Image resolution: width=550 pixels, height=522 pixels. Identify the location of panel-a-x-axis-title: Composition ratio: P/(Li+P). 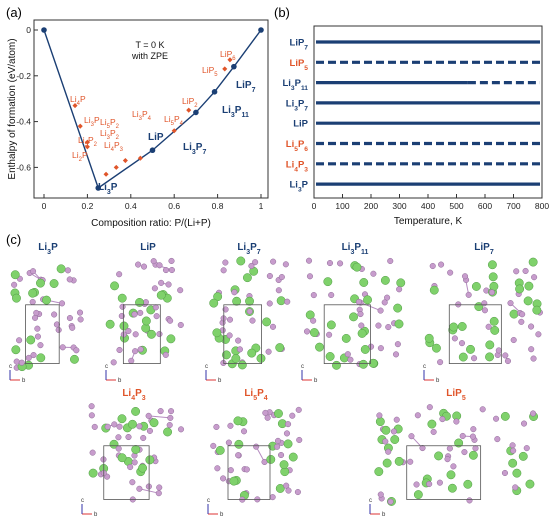
(151, 223).